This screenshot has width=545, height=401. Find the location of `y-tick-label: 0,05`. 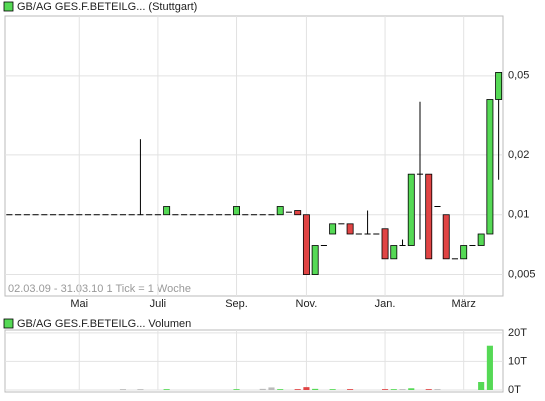

y-tick-label: 0,05 is located at coordinates (518, 76).